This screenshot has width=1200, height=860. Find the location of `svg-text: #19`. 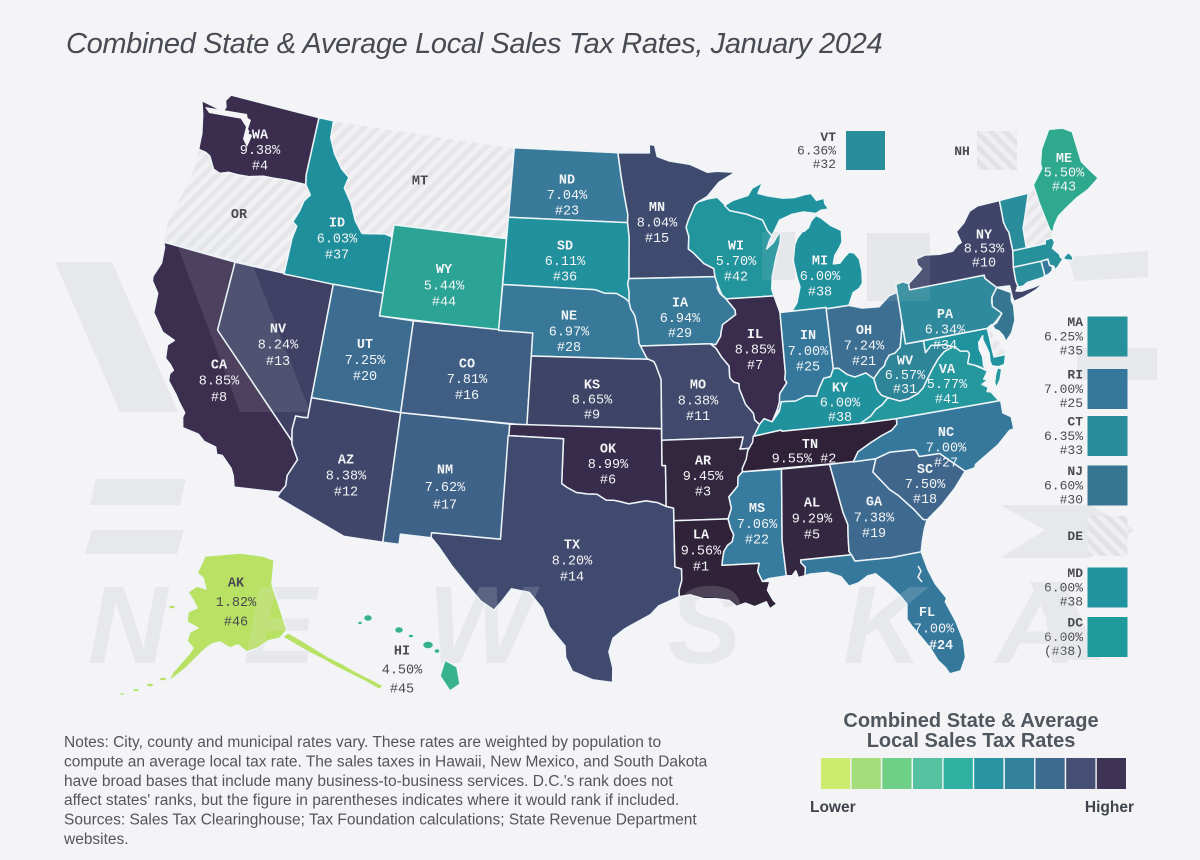

svg-text: #19 is located at coordinates (874, 534).